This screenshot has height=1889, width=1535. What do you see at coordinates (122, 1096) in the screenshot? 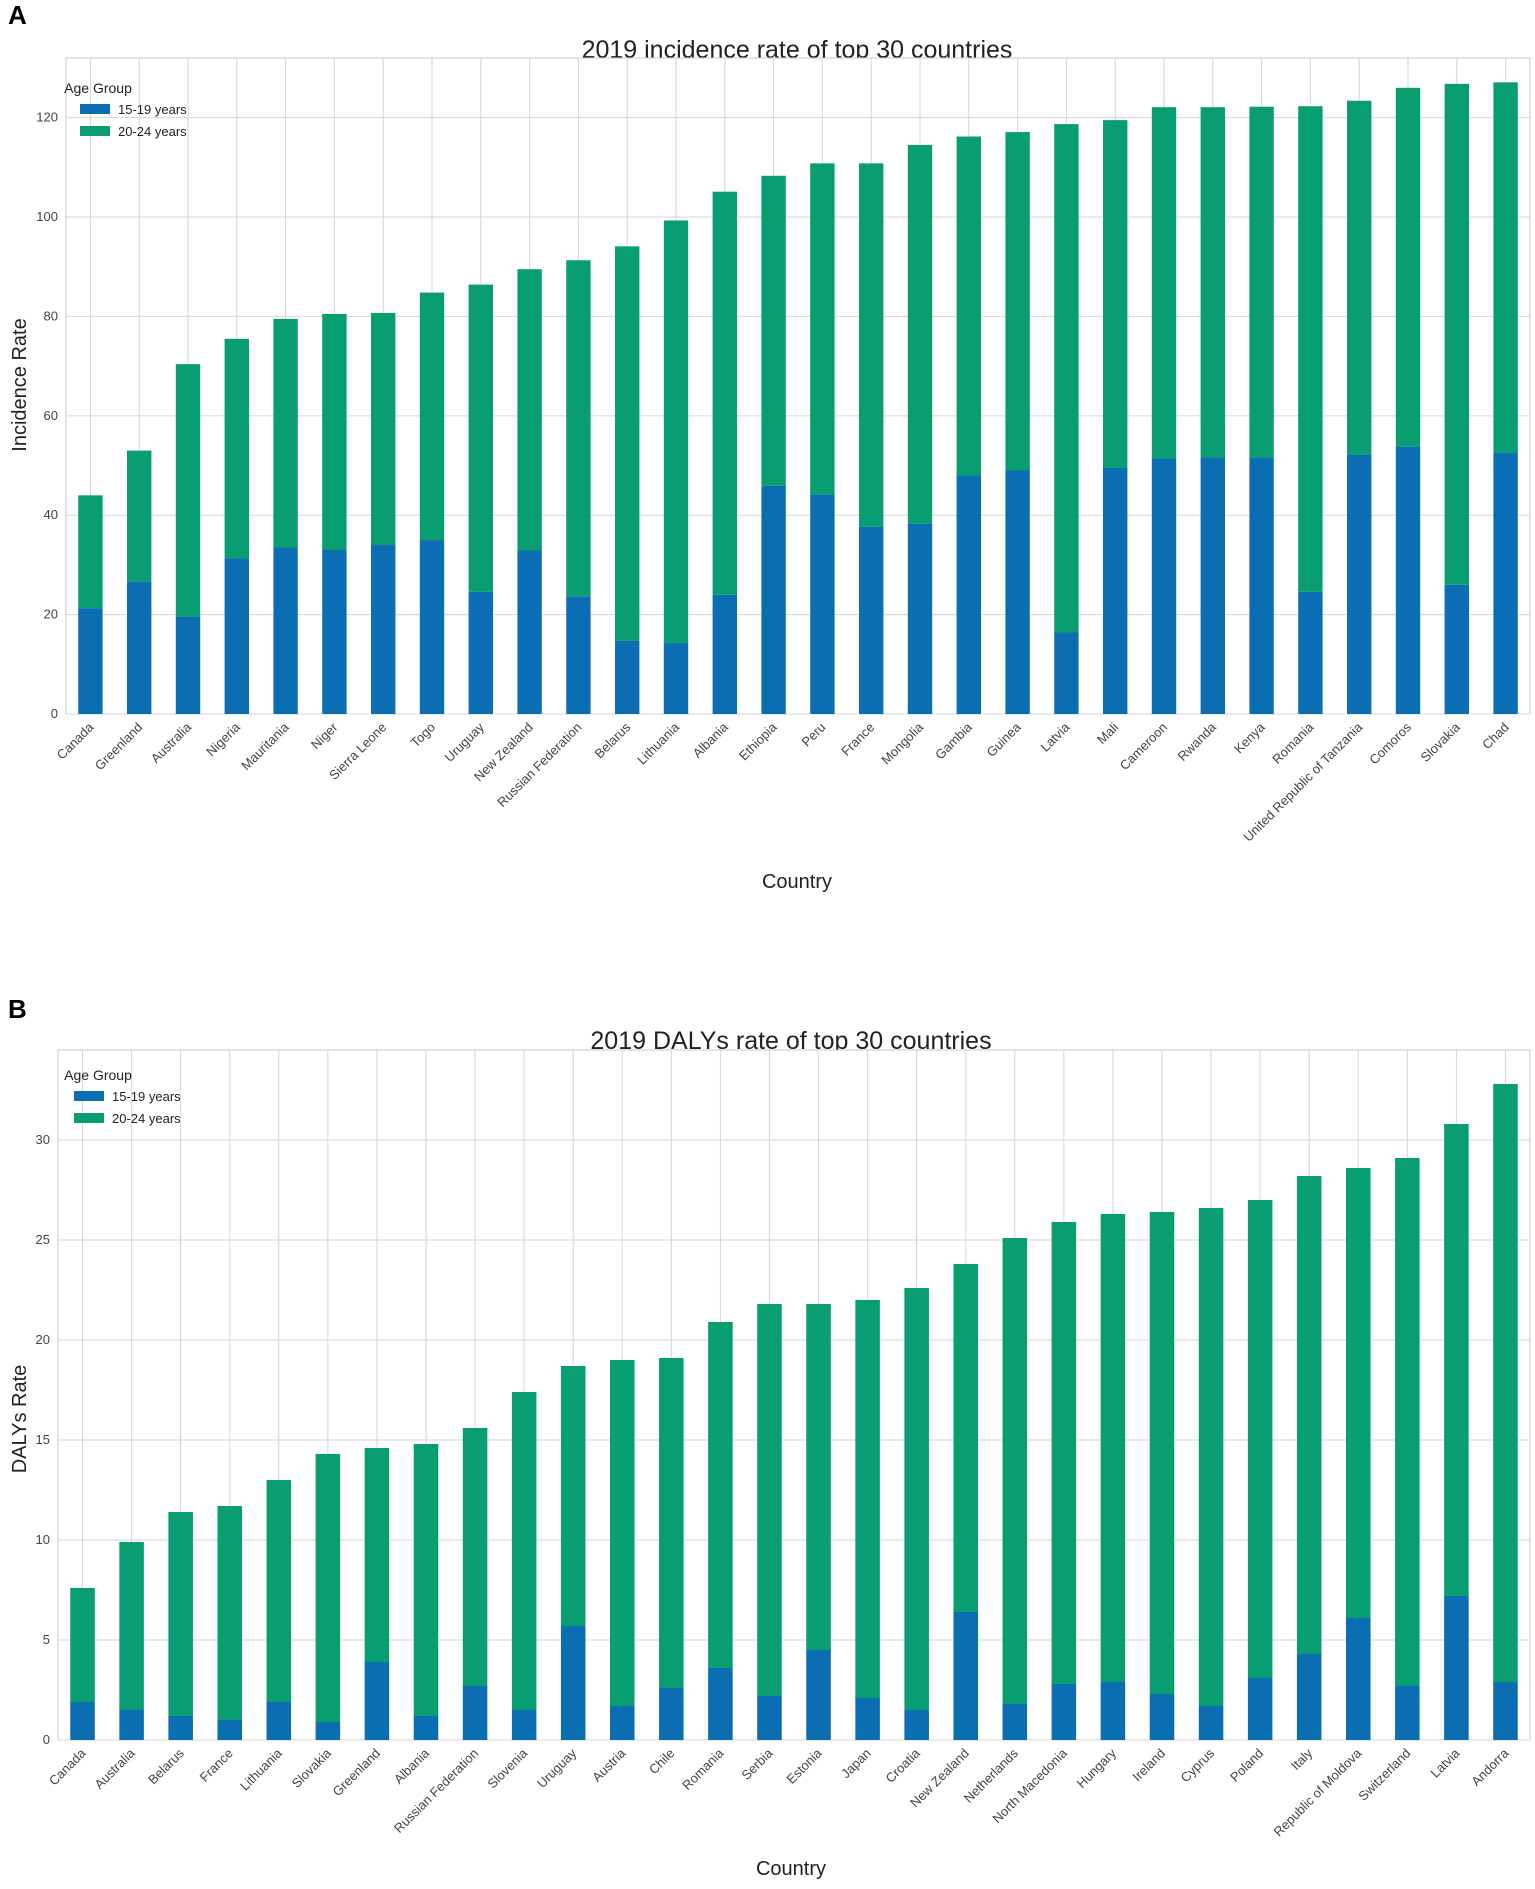
I see `legend: Age Group 15-19 years 20-24 years` at bounding box center [122, 1096].